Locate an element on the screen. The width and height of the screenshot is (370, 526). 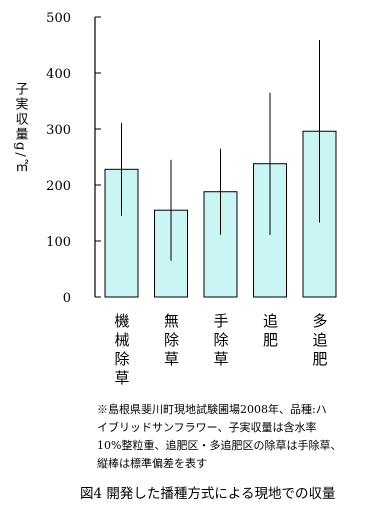
y-tick-label: 200 is located at coordinates (58, 186).